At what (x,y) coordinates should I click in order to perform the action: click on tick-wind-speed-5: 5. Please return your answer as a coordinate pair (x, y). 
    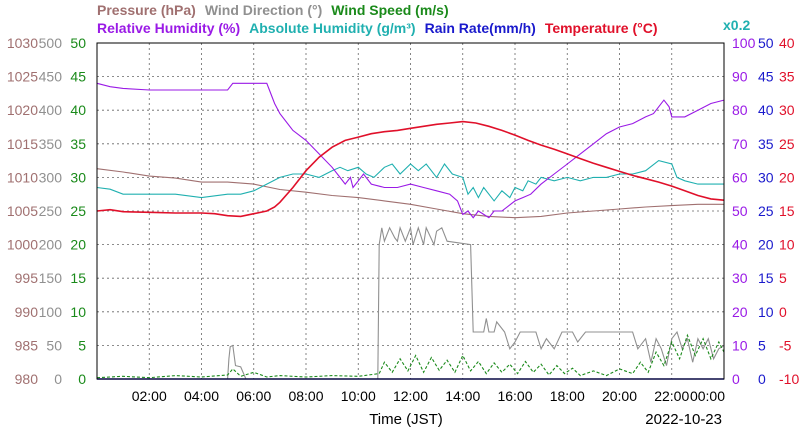
    Looking at the image, I should click on (82, 345).